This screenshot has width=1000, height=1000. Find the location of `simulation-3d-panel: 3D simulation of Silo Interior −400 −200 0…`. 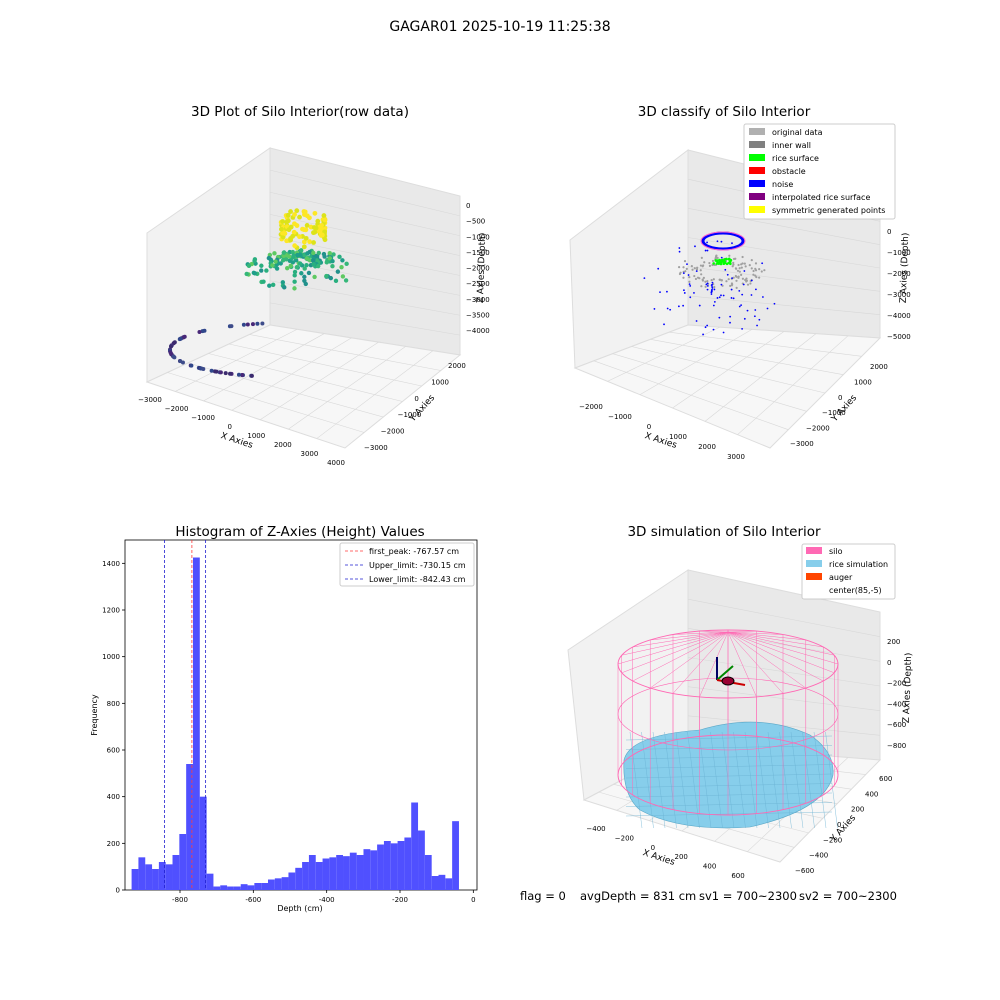

simulation-3d-panel: 3D simulation of Silo Interior −400 −200 0… is located at coordinates (740, 702).